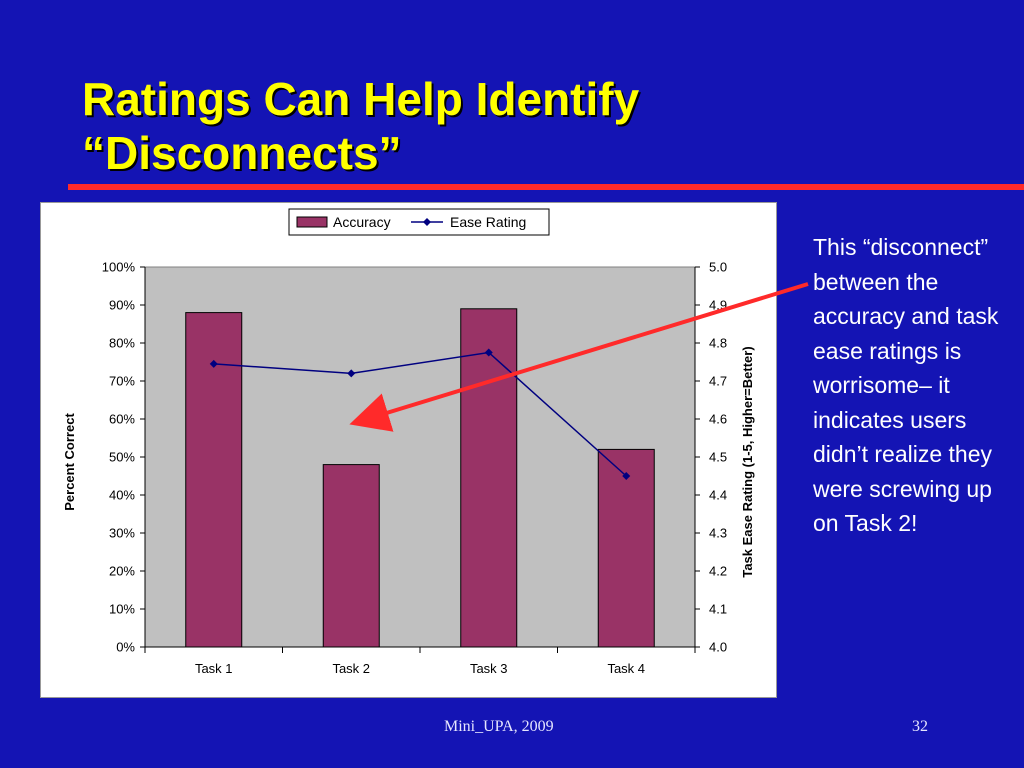 The width and height of the screenshot is (1024, 768). I want to click on footer-source: Mini_UPA, 2009, so click(499, 726).